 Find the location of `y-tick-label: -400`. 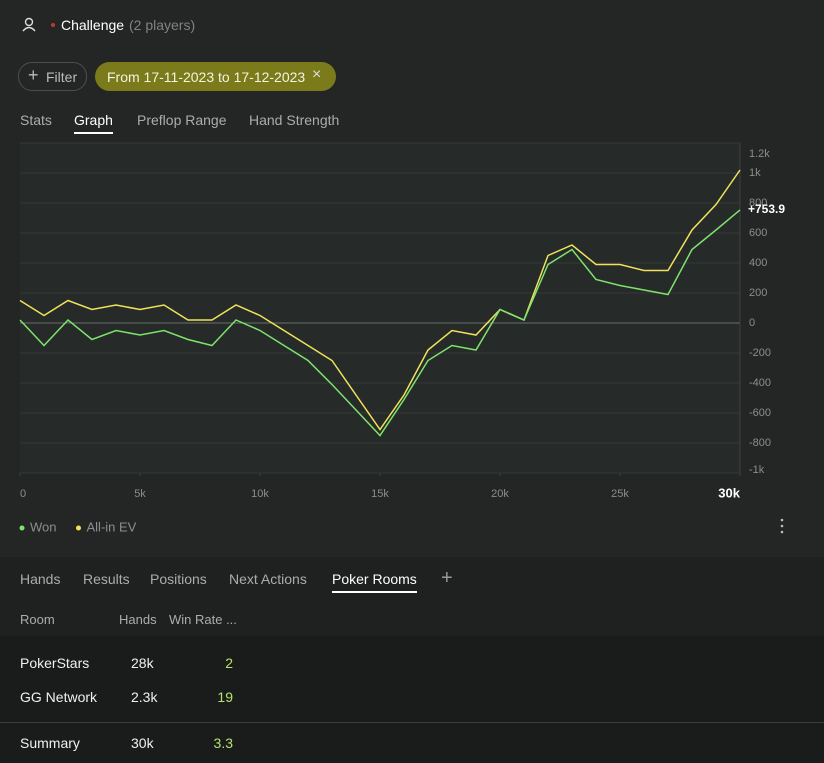

y-tick-label: -400 is located at coordinates (760, 383).